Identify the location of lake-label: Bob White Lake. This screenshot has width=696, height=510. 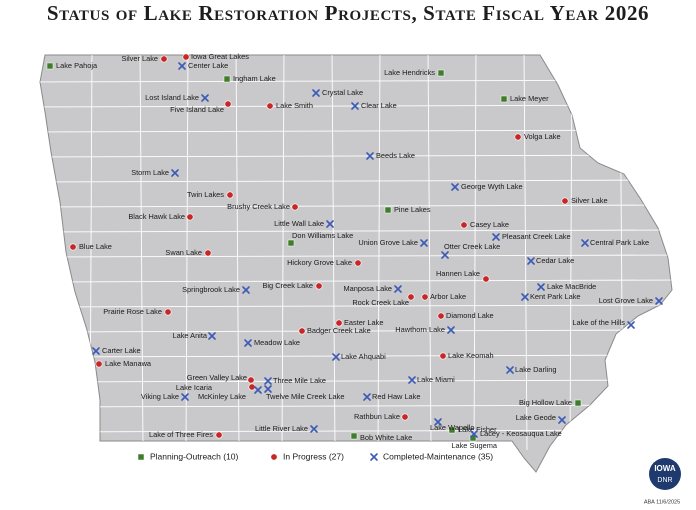
(386, 437).